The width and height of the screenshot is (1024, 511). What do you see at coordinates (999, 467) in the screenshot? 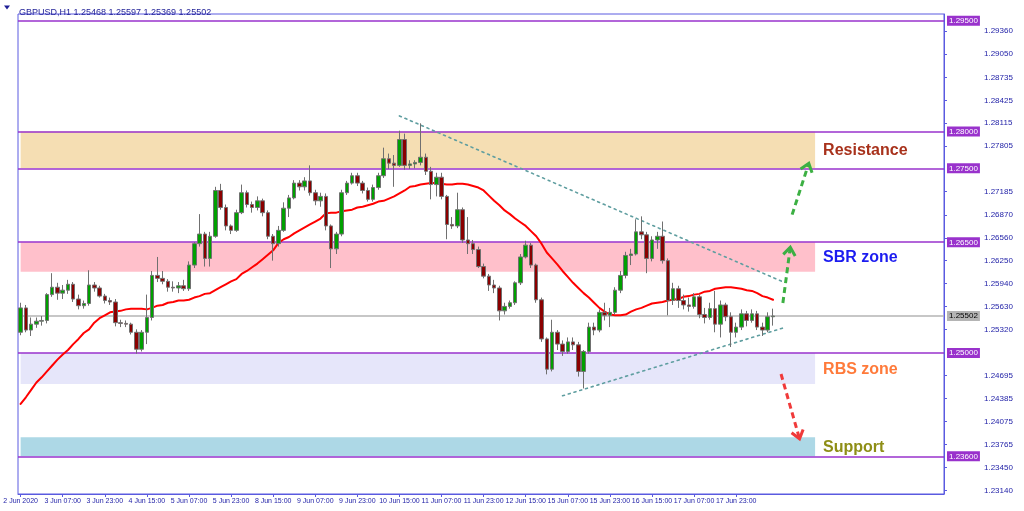
I see `y-tick-label: 1.23450` at bounding box center [999, 467].